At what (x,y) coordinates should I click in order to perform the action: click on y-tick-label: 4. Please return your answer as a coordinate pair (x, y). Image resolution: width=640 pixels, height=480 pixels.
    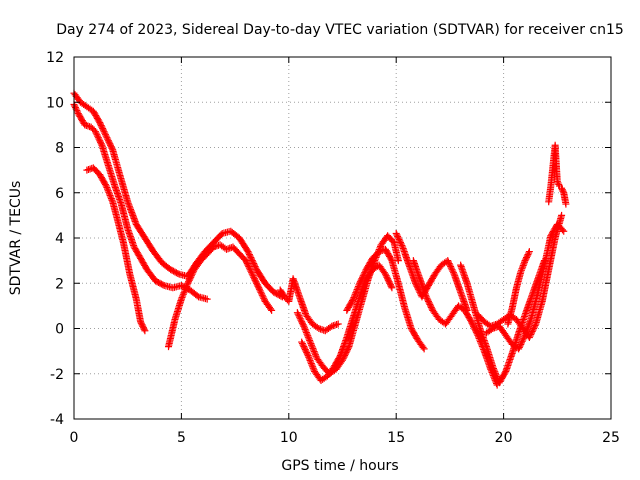
    Looking at the image, I should click on (59, 239).